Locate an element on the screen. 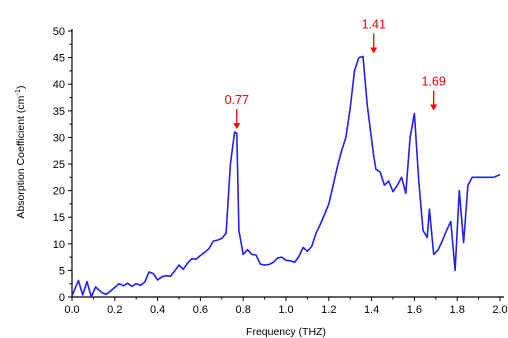 The image size is (508, 338). y-tick-label: 30 is located at coordinates (59, 138).